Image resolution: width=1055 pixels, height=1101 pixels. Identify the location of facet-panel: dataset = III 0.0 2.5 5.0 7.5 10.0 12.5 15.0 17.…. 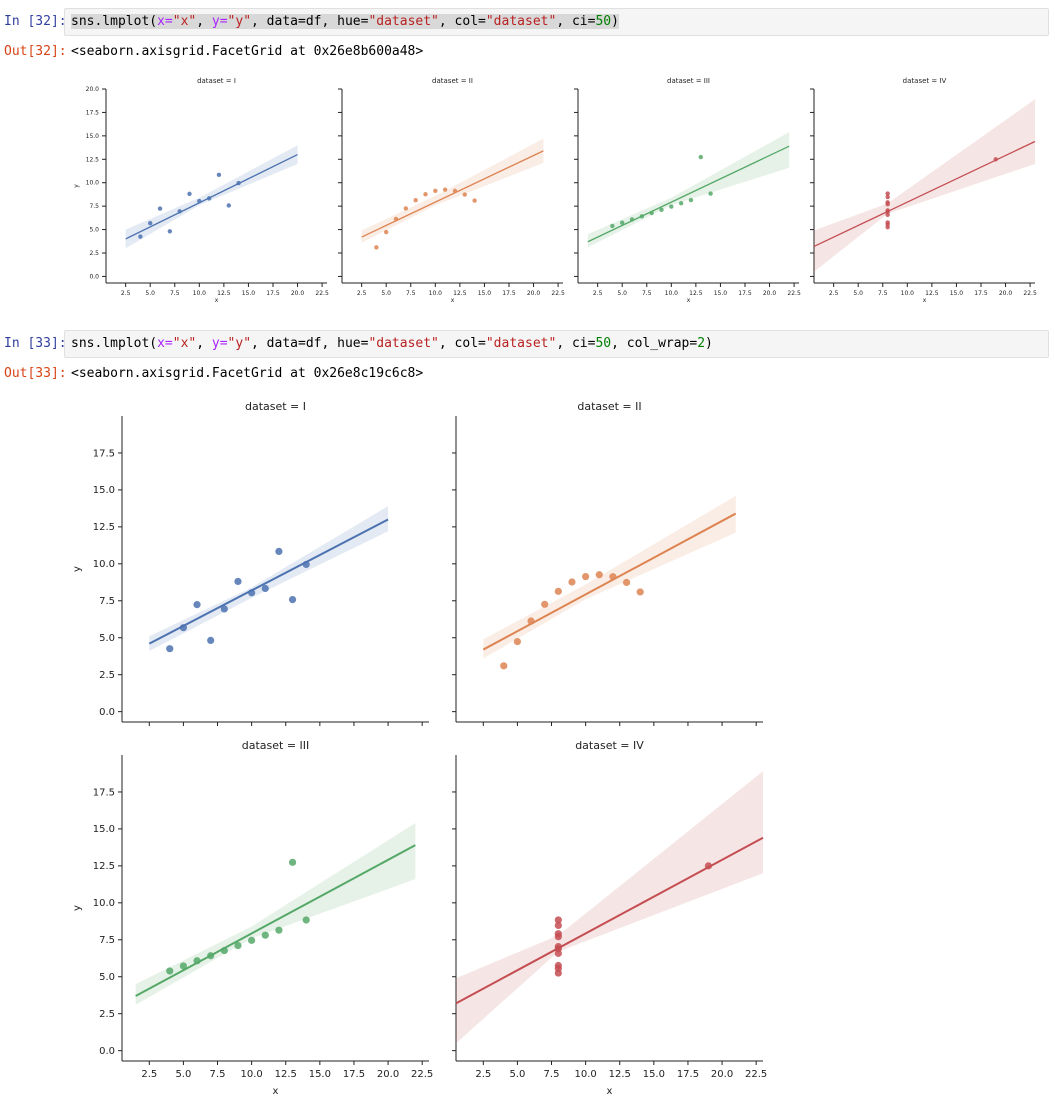
(252, 918).